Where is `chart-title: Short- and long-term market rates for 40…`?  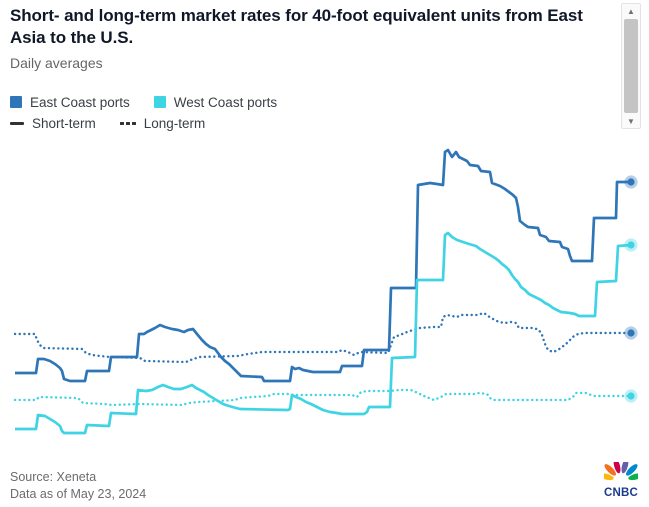 chart-title: Short- and long-term market rates for 40… is located at coordinates (296, 26).